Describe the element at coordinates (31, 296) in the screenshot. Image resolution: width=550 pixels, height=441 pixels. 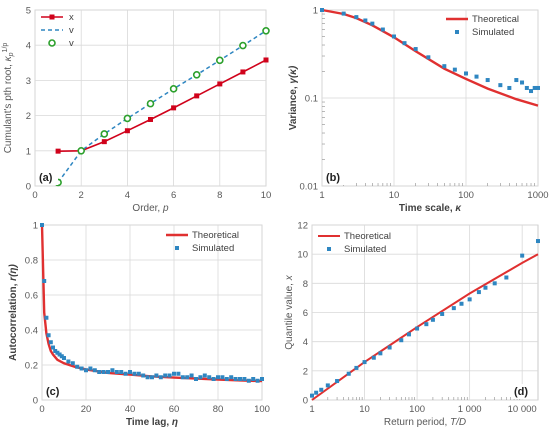
I see `y-tick-label: 0.6` at that location.